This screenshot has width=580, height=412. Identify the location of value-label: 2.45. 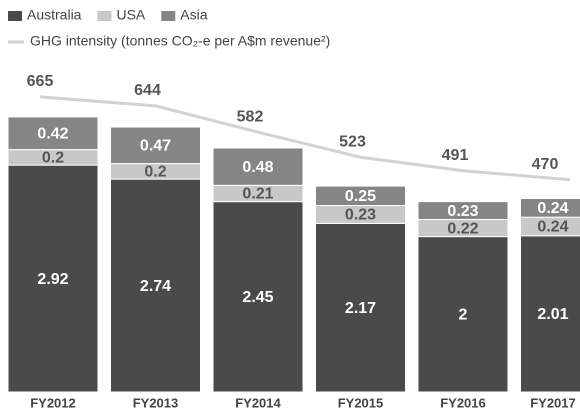
(257, 297).